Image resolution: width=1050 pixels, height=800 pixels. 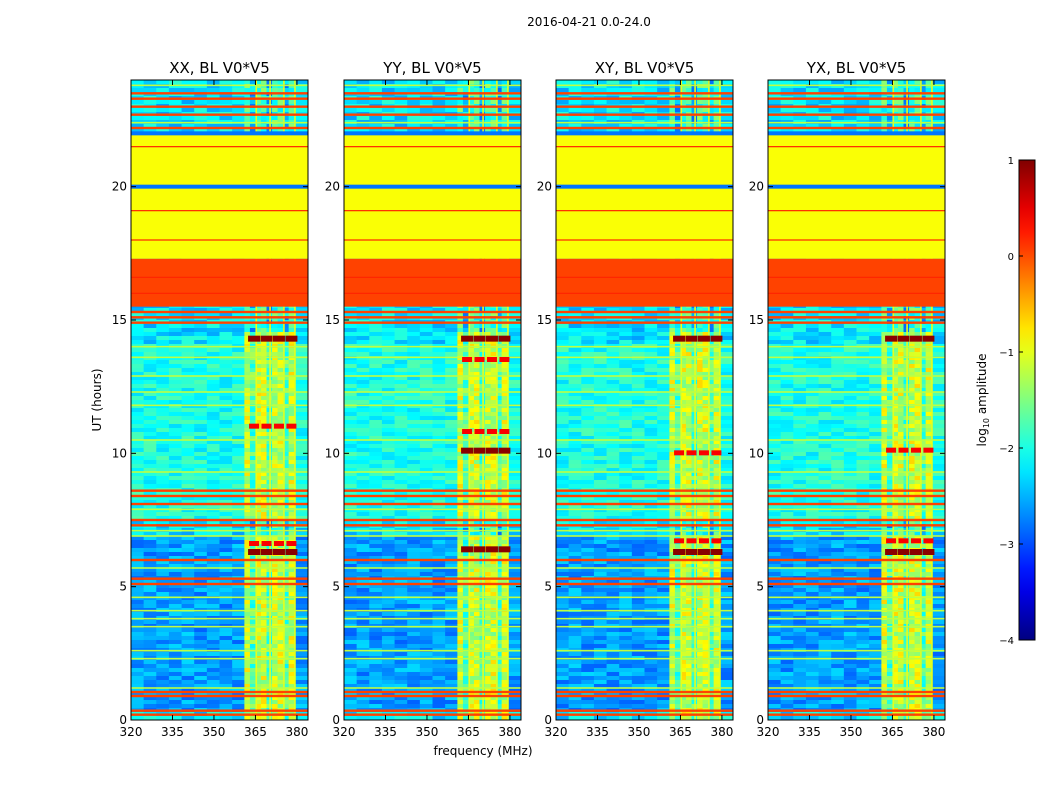 What do you see at coordinates (291, 426) in the screenshot?
I see `bright-spot` at bounding box center [291, 426].